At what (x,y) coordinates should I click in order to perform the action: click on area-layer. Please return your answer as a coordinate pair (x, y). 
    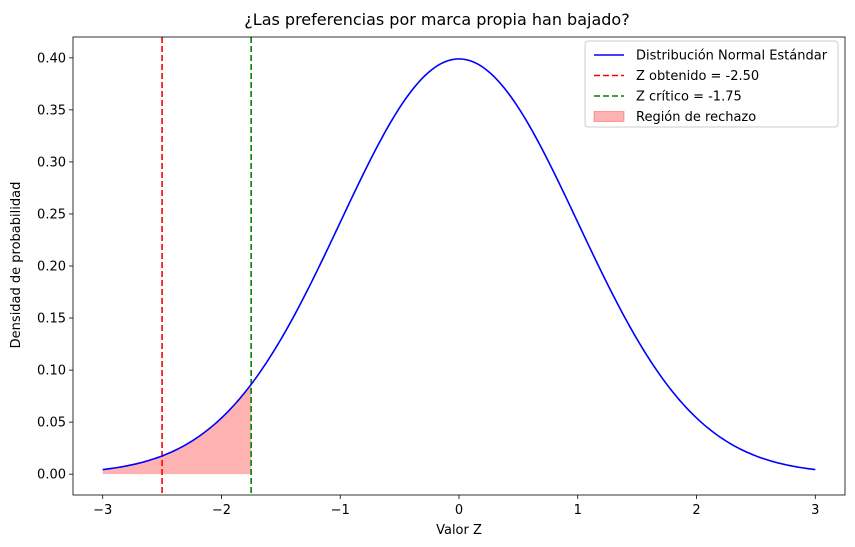
    Looking at the image, I should click on (177, 429).